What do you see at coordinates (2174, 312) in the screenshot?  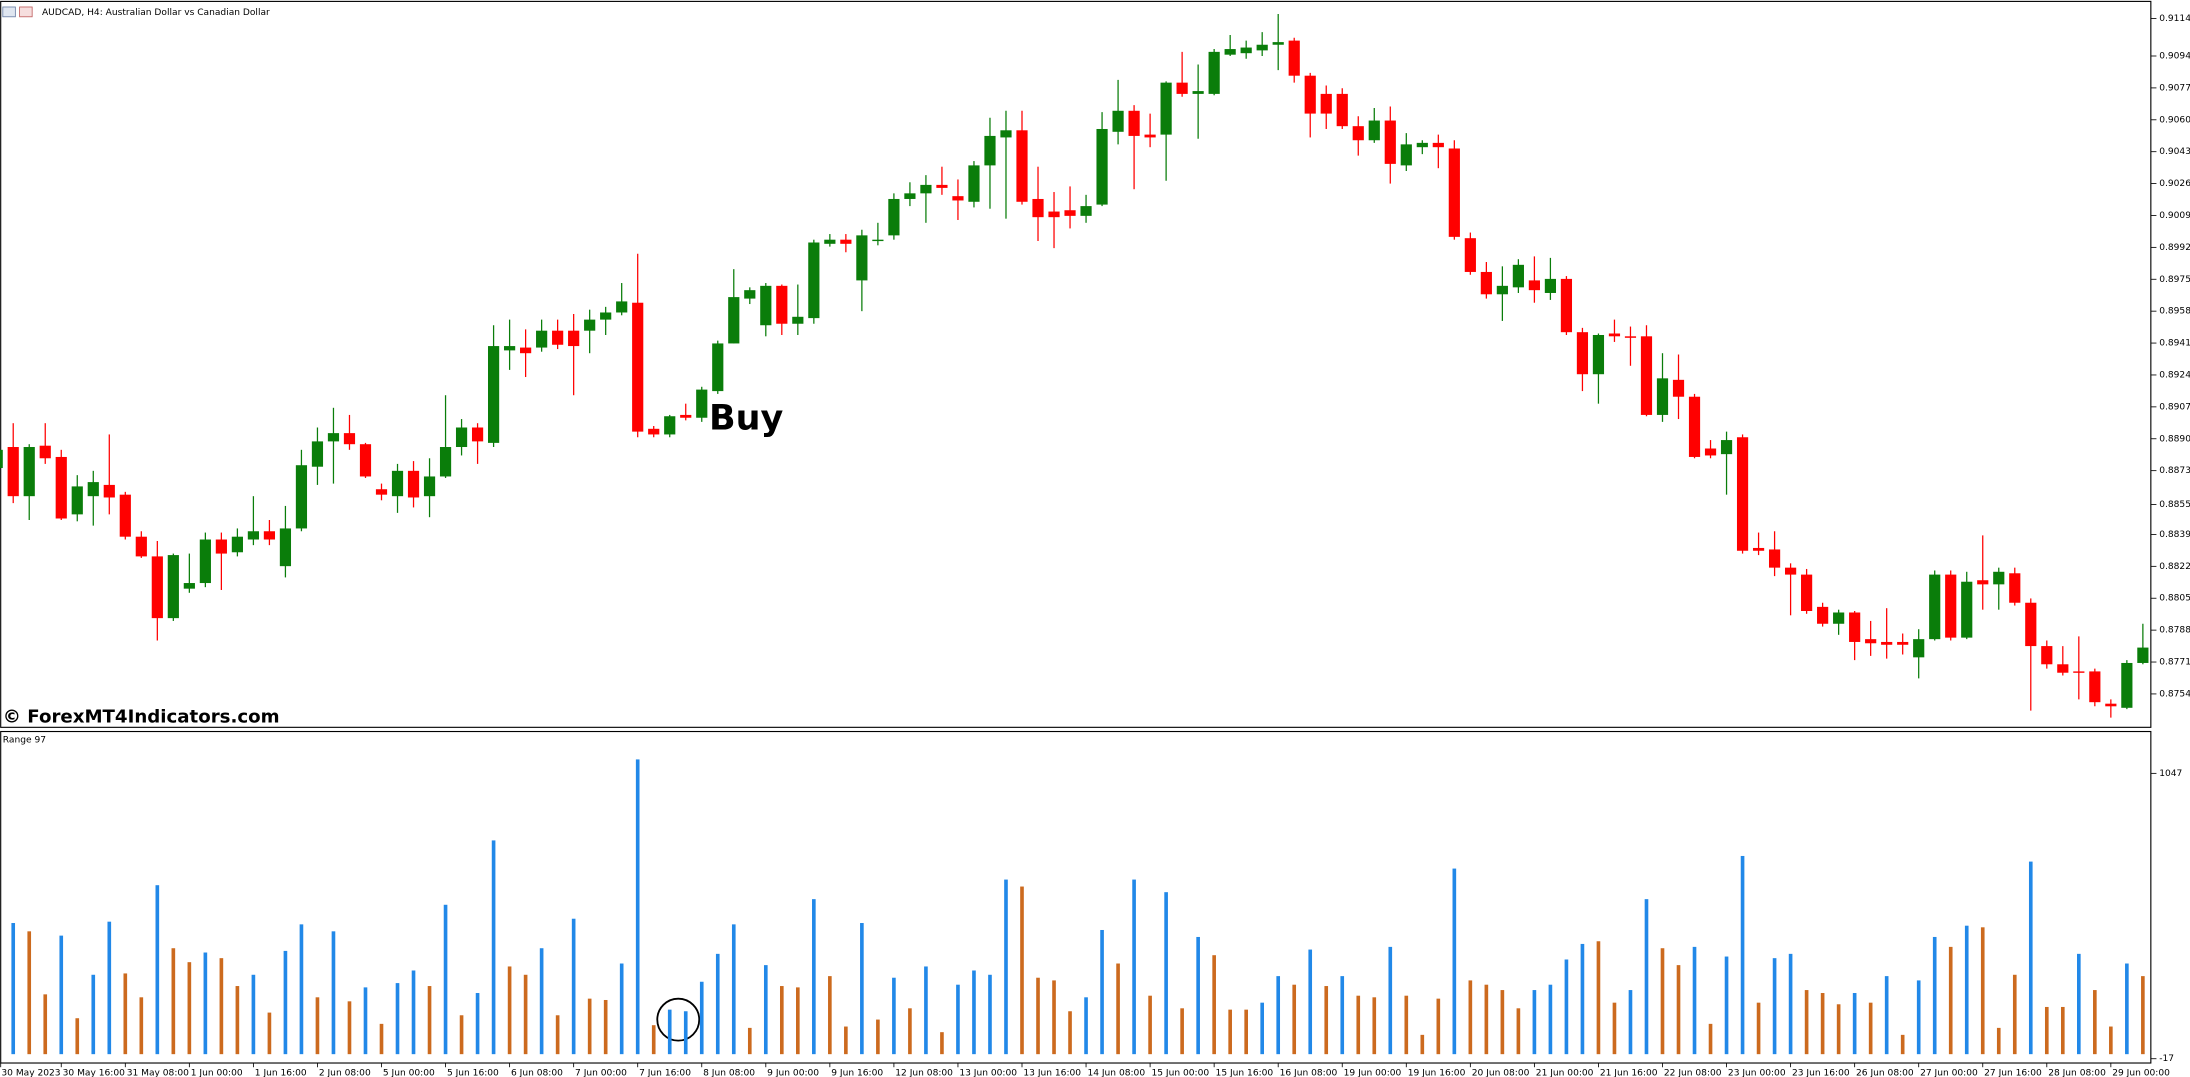 I see `y-tick-label: 0.89580` at bounding box center [2174, 312].